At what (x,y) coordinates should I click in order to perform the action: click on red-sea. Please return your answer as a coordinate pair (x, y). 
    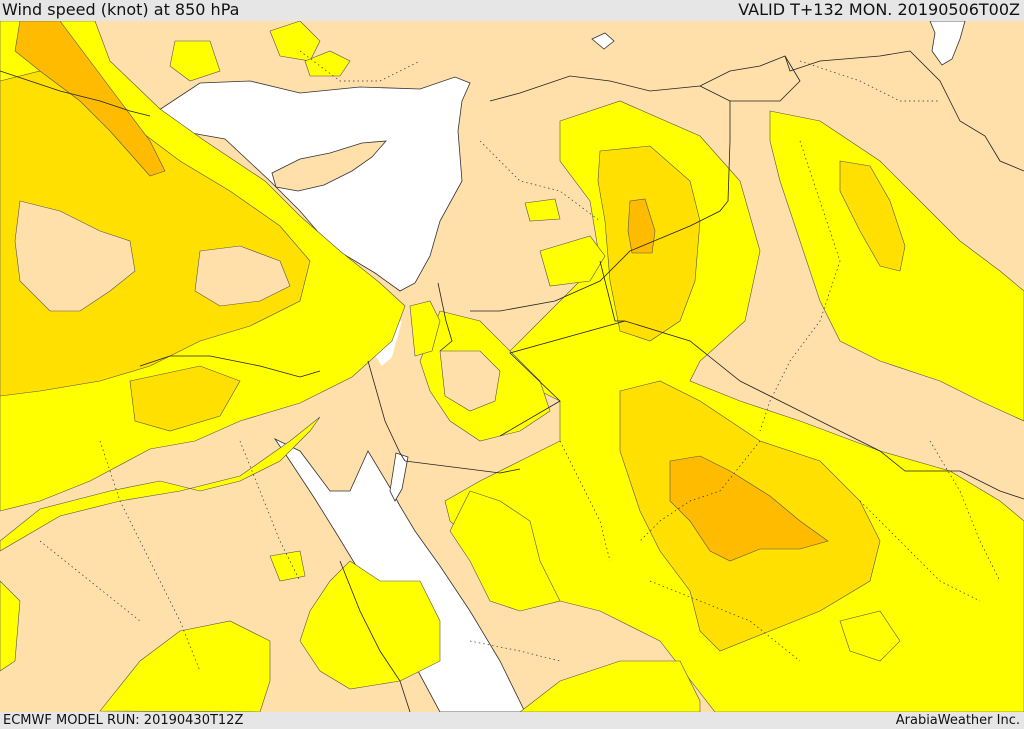
    Looking at the image, I should click on (399, 574).